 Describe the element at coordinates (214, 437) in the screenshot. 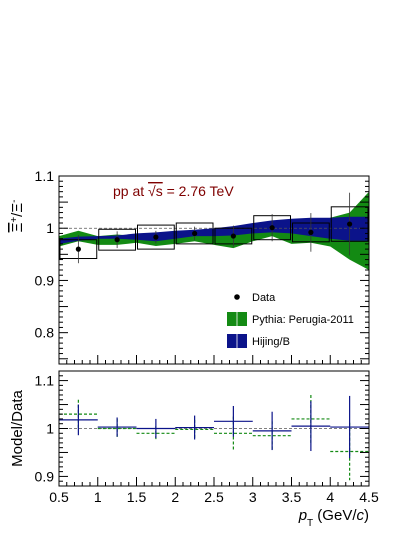

I see `model-data-points` at that location.